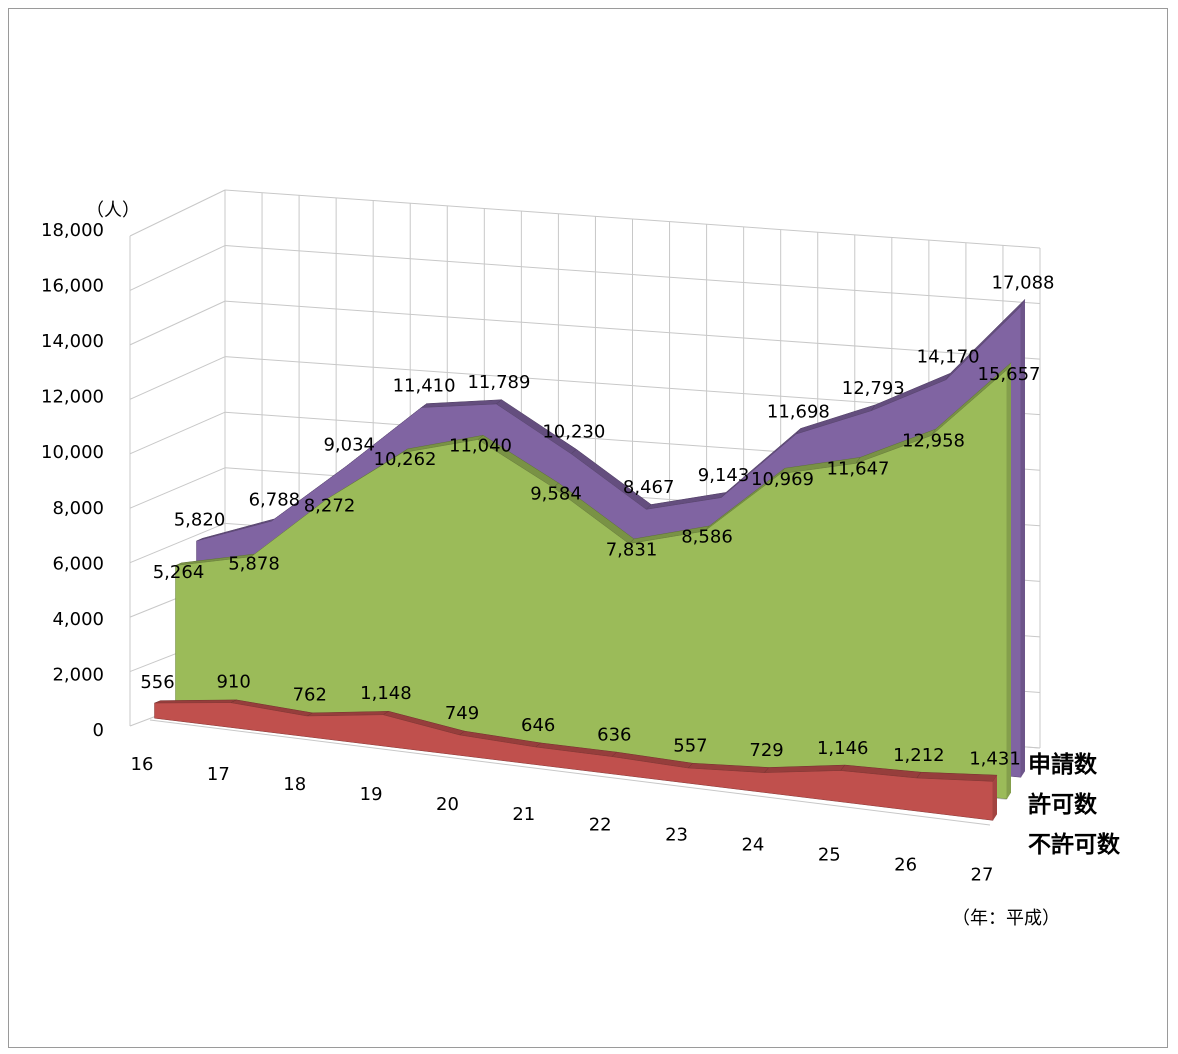 Image resolution: width=1178 pixels, height=1054 pixels. What do you see at coordinates (919, 755) in the screenshot?
I see `data-label: 1,212` at bounding box center [919, 755].